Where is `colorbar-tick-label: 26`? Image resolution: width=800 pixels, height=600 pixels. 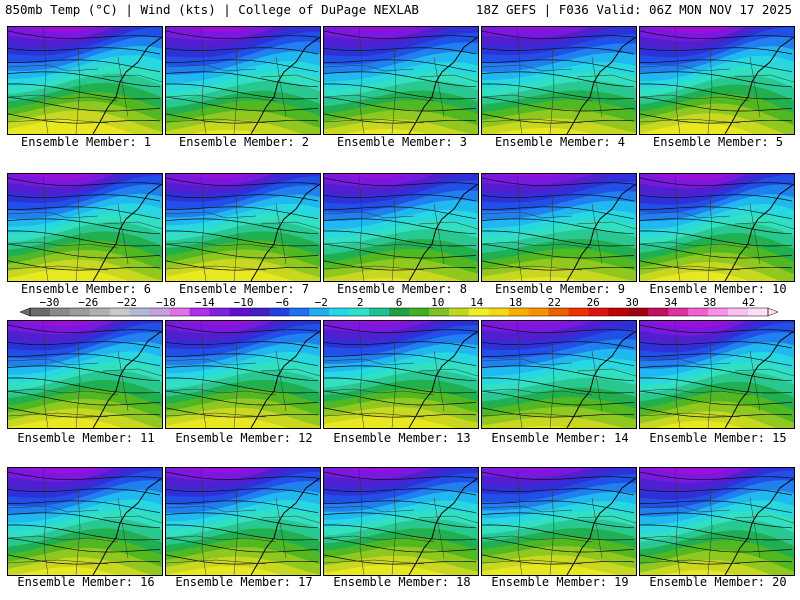
colorbar-tick-label: 26 is located at coordinates (593, 302).